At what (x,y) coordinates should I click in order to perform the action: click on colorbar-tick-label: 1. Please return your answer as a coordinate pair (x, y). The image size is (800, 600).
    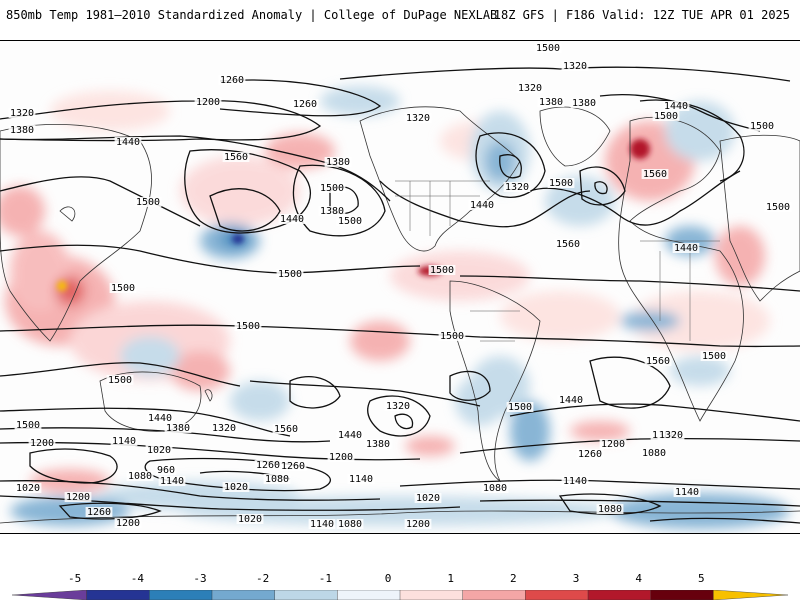
    Looking at the image, I should click on (450, 578).